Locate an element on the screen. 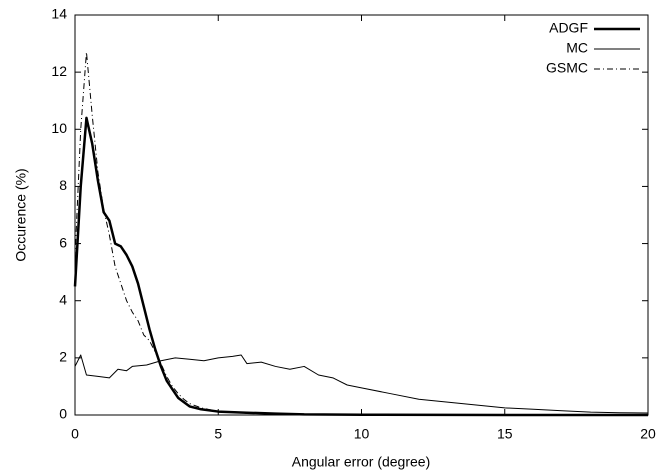 The image size is (662, 476). y-tick-label: 6 is located at coordinates (63, 242).